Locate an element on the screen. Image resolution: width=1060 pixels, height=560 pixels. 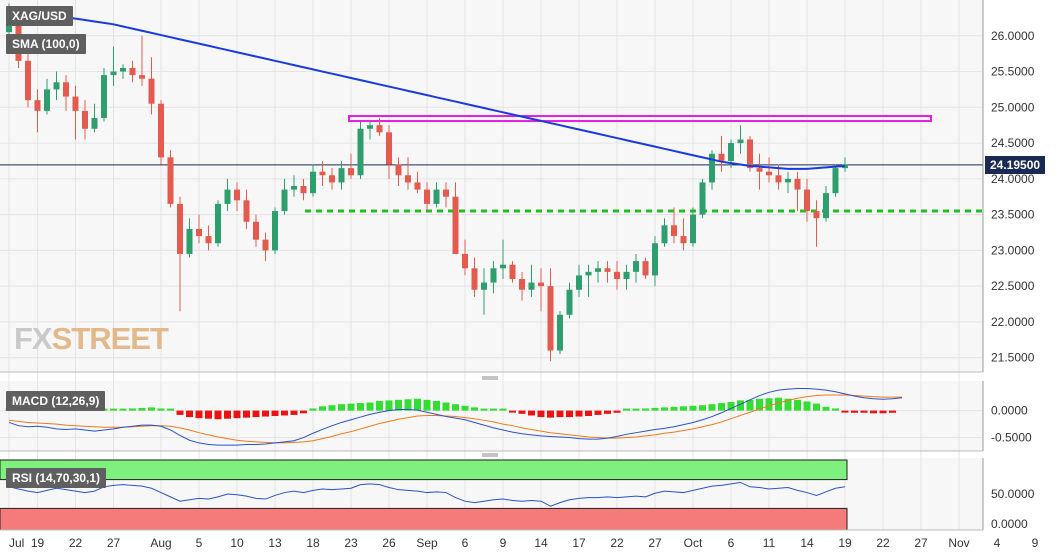
price-tick-label: 21.5000 is located at coordinates (1013, 358).